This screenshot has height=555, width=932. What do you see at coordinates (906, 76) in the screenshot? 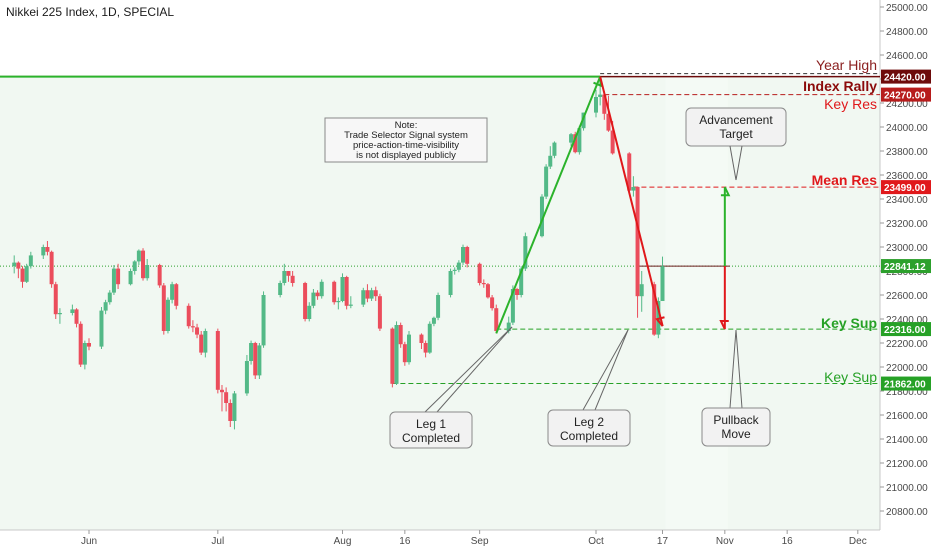
I see `price-tag-bg-year-high` at bounding box center [906, 76].